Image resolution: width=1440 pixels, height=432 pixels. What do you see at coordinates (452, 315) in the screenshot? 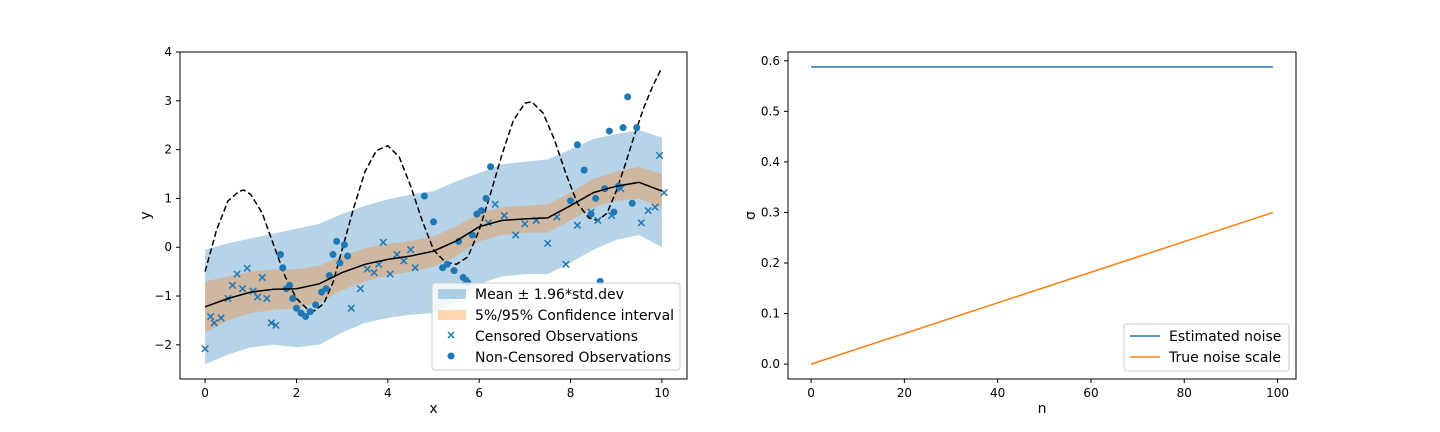
I see `legend-swatch-confidence-interval` at bounding box center [452, 315].